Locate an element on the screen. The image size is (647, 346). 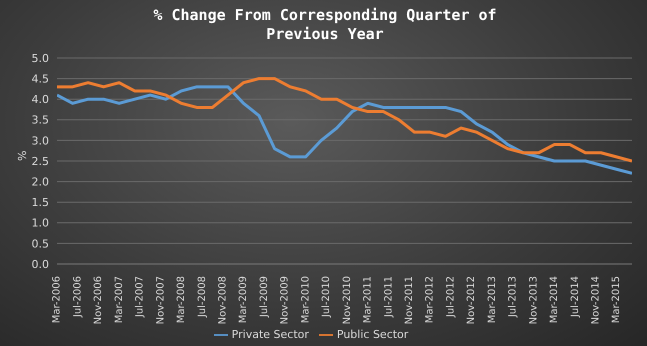
x-tick-label: Mar-2008 is located at coordinates (182, 300).